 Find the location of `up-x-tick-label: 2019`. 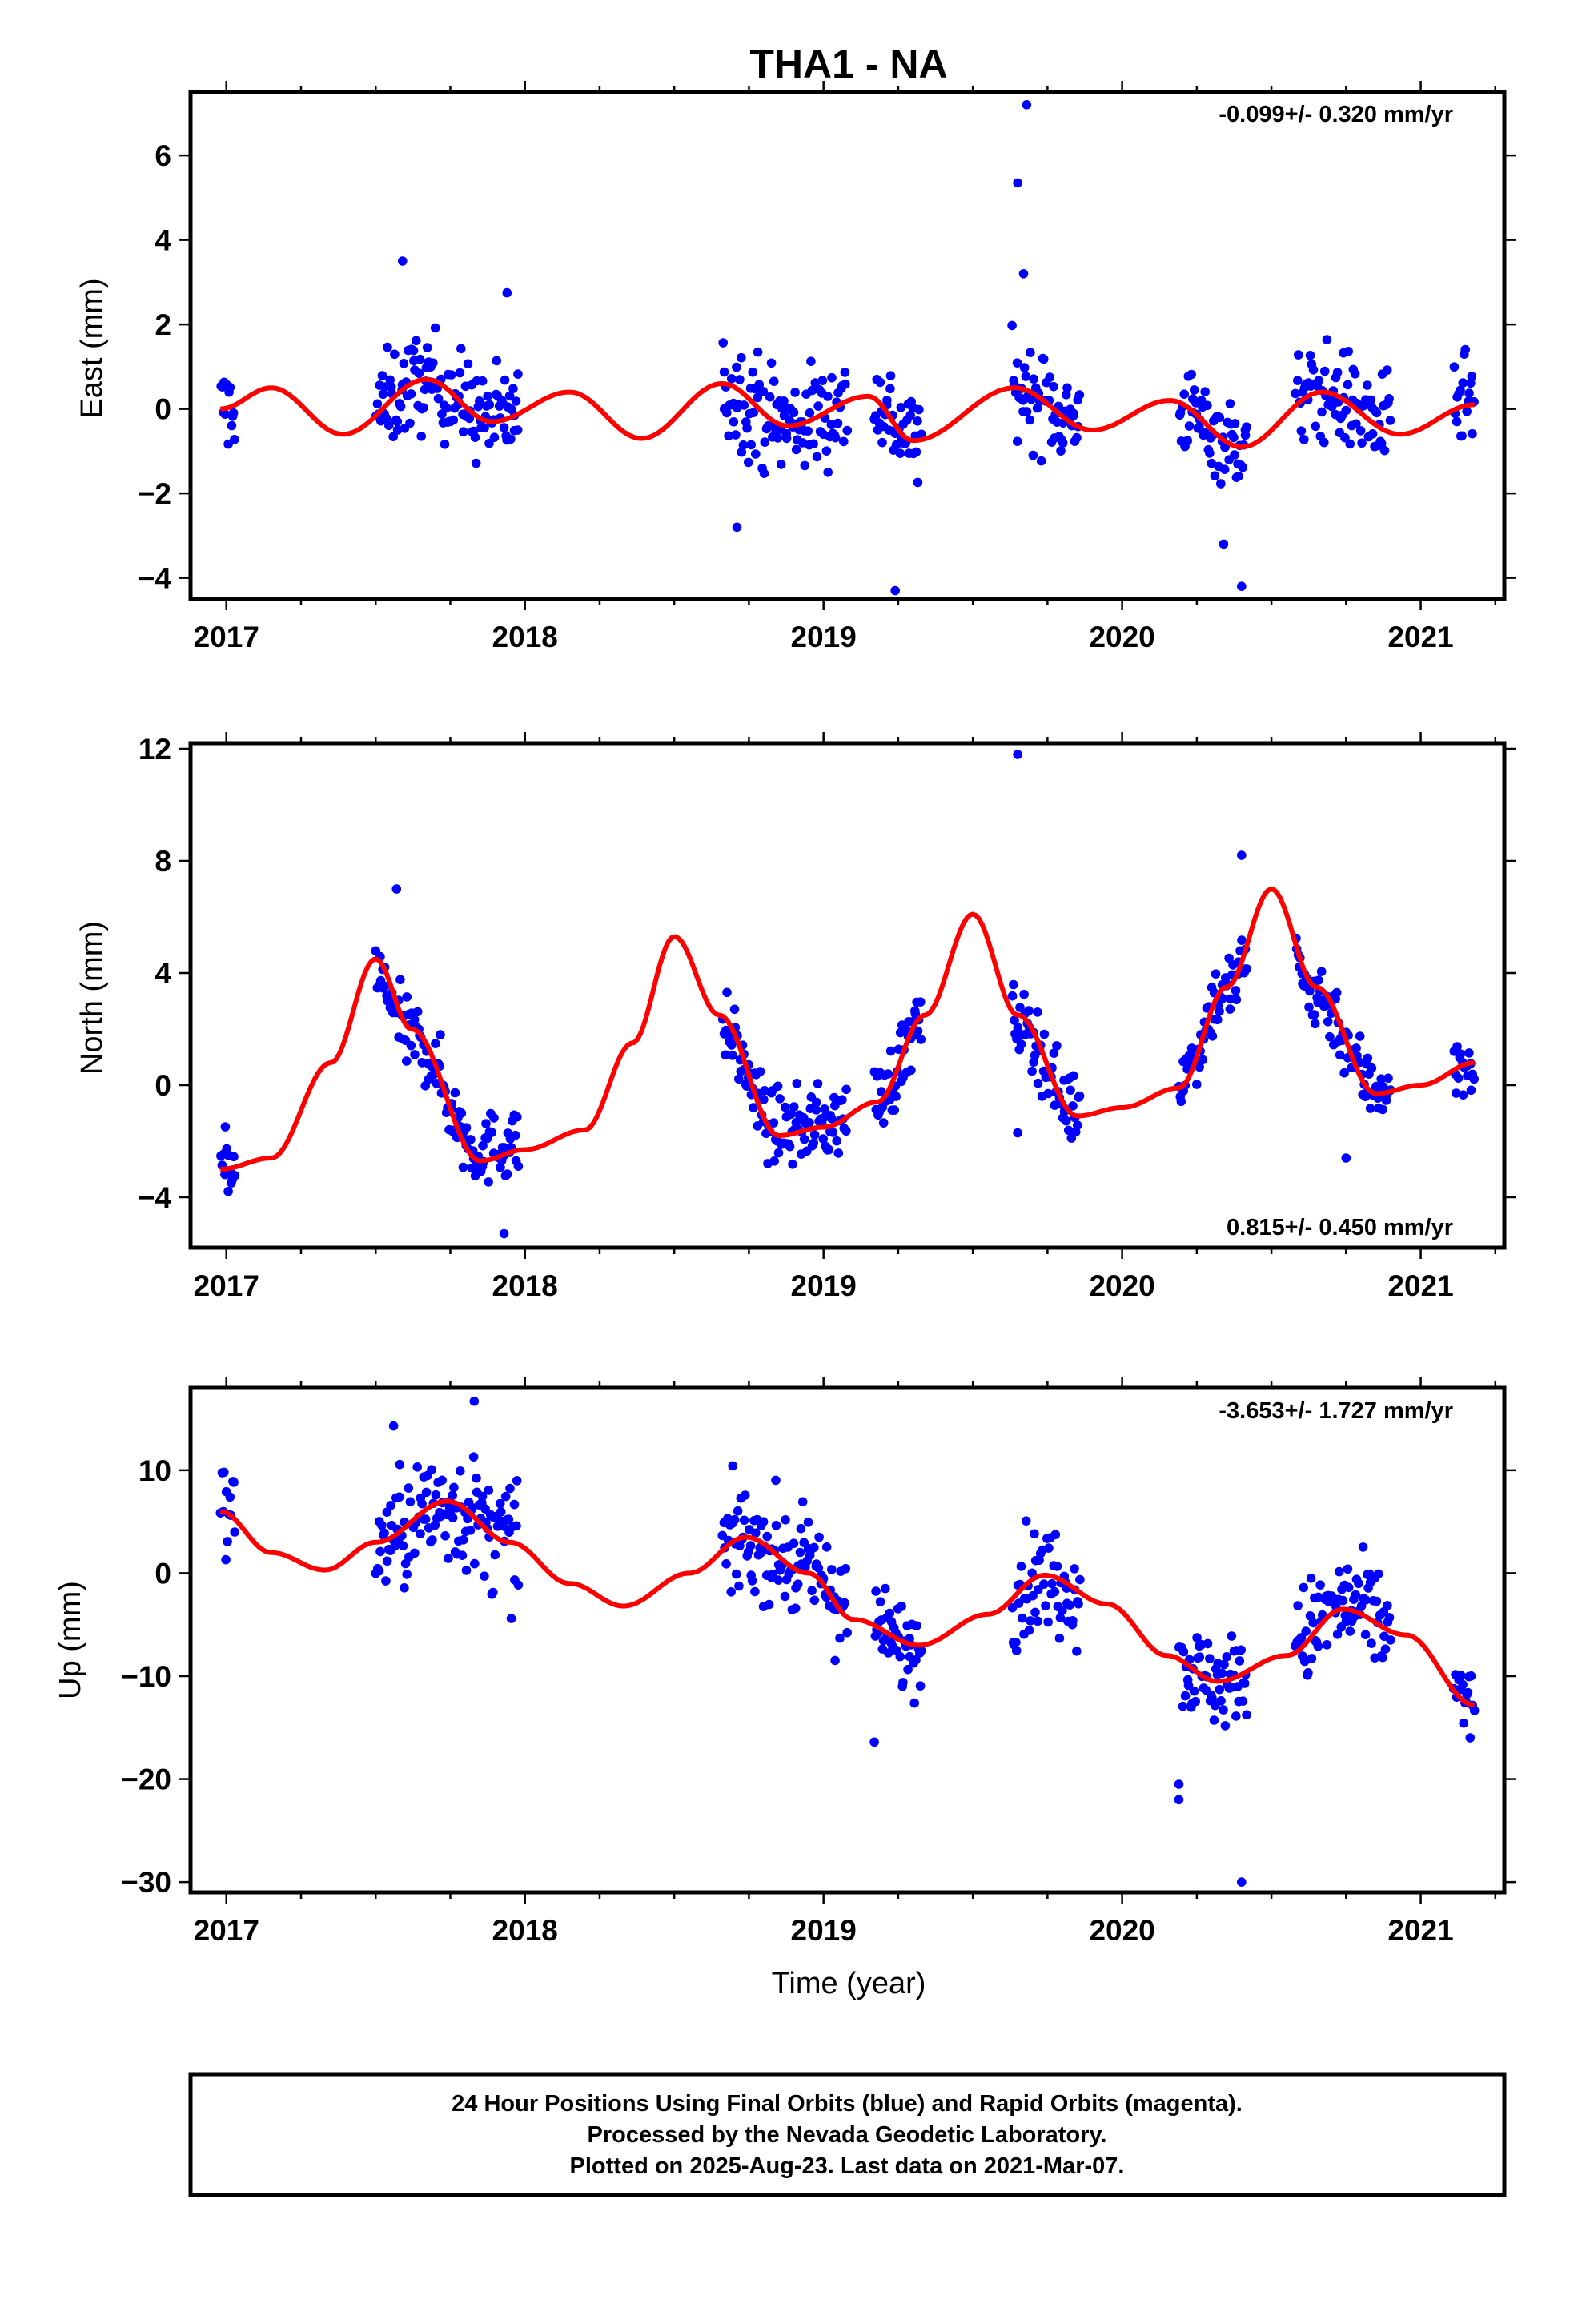

up-x-tick-label: 2019 is located at coordinates (824, 1930).